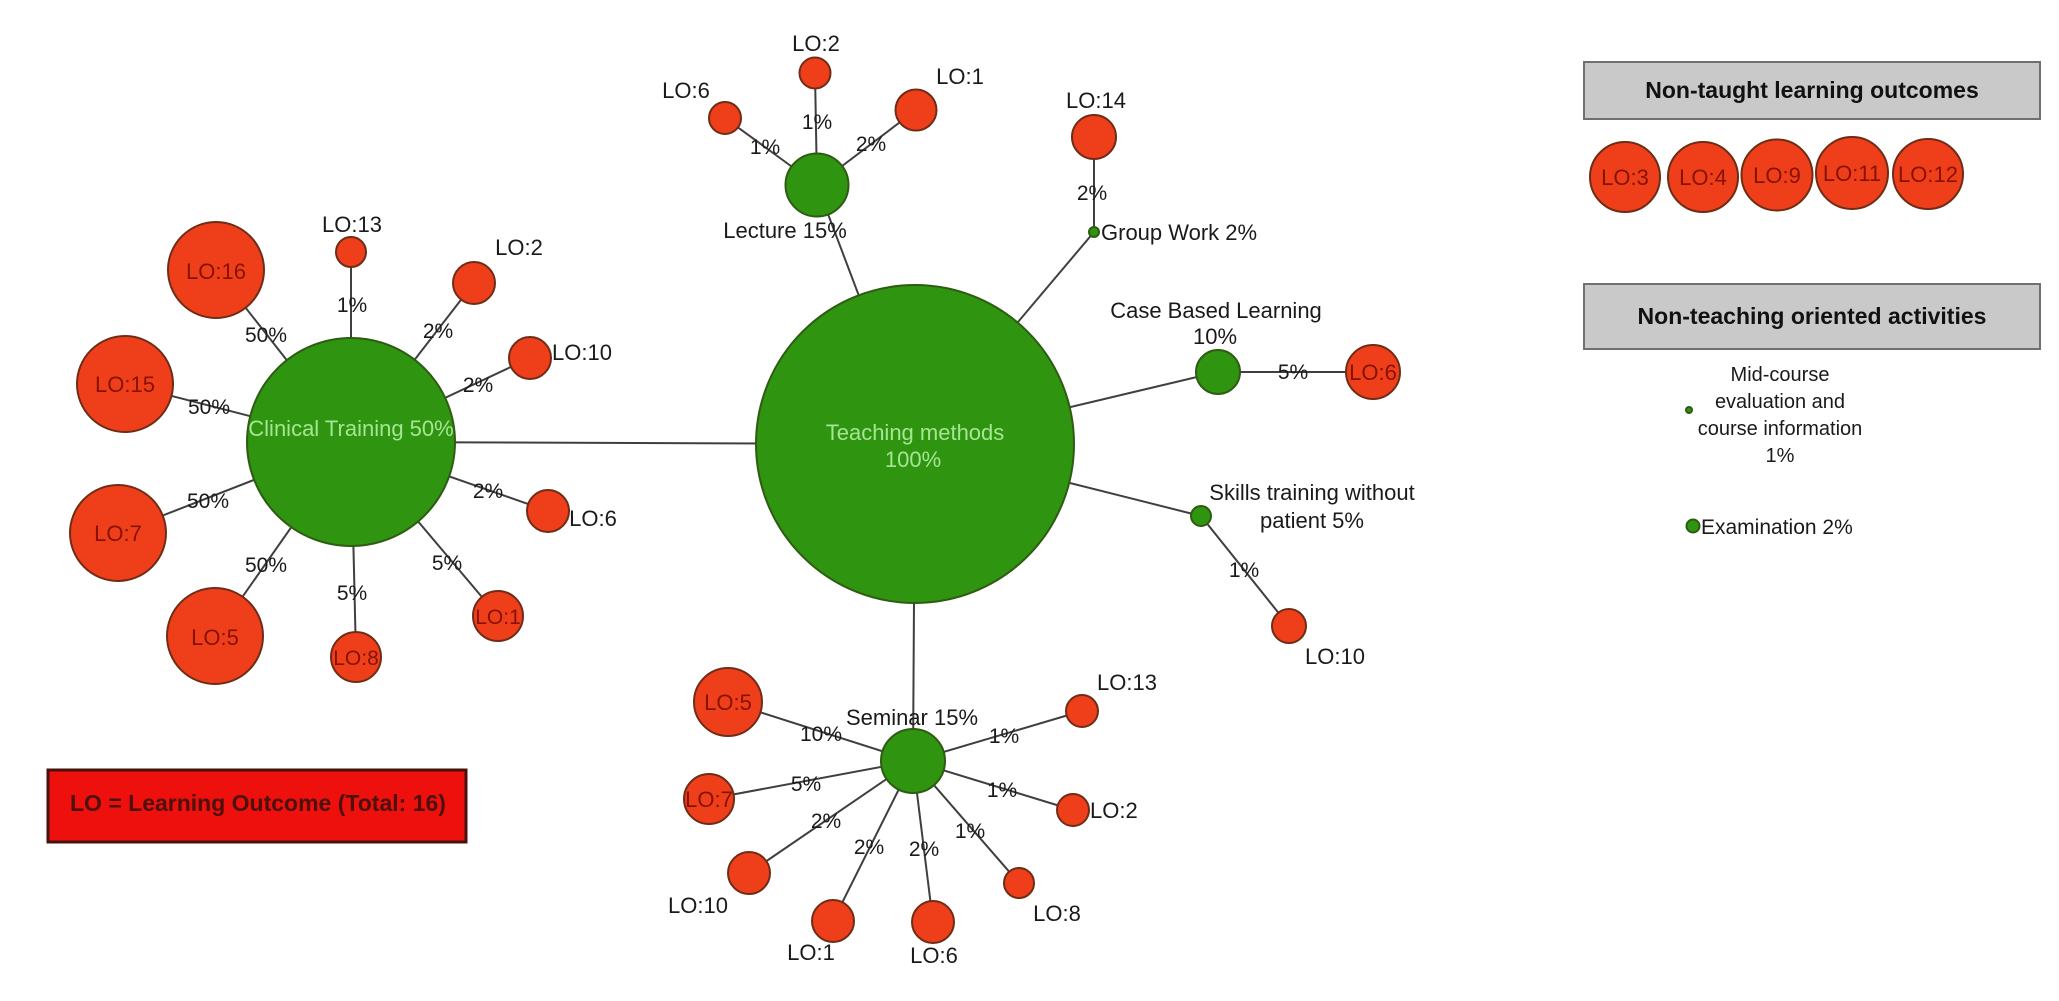 Image resolution: width=2059 pixels, height=1001 pixels. What do you see at coordinates (1780, 402) in the screenshot?
I see `svg-text: evaluation and` at bounding box center [1780, 402].